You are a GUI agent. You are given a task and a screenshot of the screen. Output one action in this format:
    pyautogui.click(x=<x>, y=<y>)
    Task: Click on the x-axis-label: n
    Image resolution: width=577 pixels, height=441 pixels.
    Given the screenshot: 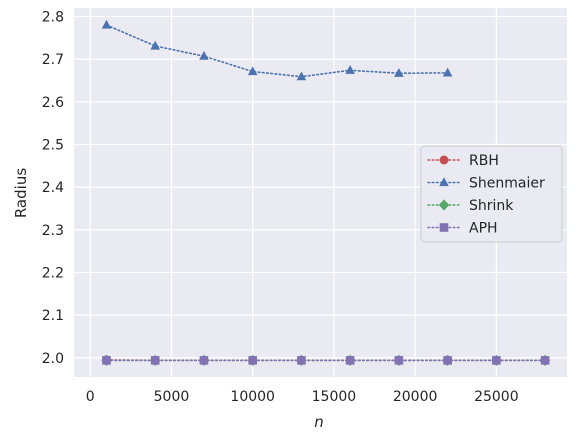 What is the action you would take?
    pyautogui.click(x=319, y=422)
    